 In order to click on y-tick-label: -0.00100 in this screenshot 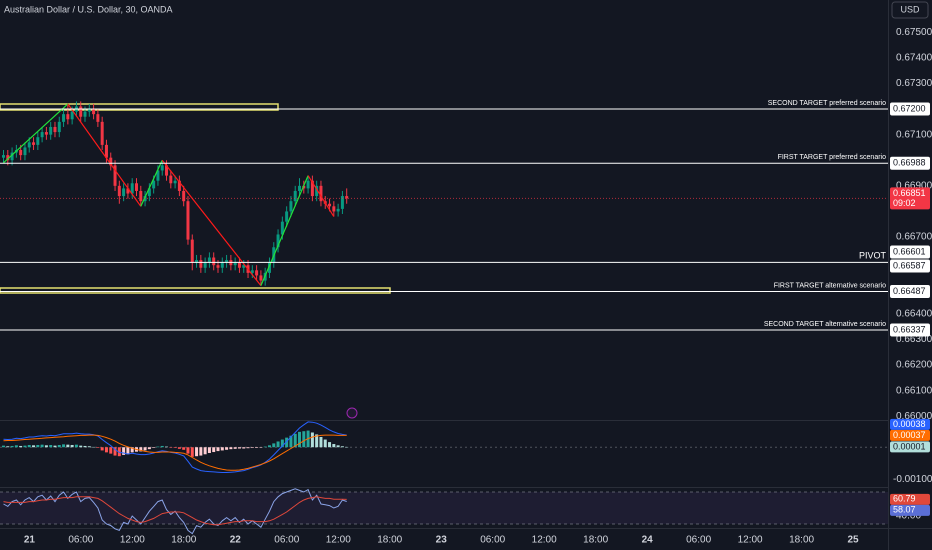, I will do `click(912, 479)`.